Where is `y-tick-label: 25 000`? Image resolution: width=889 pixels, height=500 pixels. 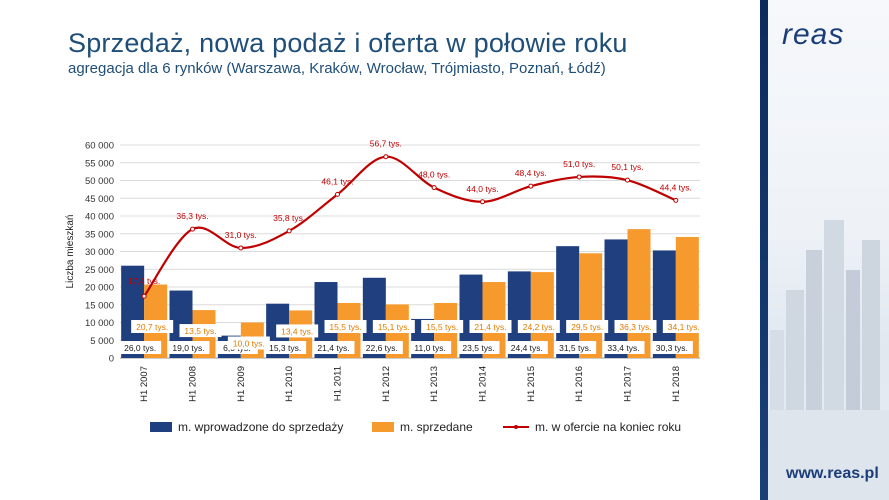
y-tick-label: 25 000 is located at coordinates (99, 270).